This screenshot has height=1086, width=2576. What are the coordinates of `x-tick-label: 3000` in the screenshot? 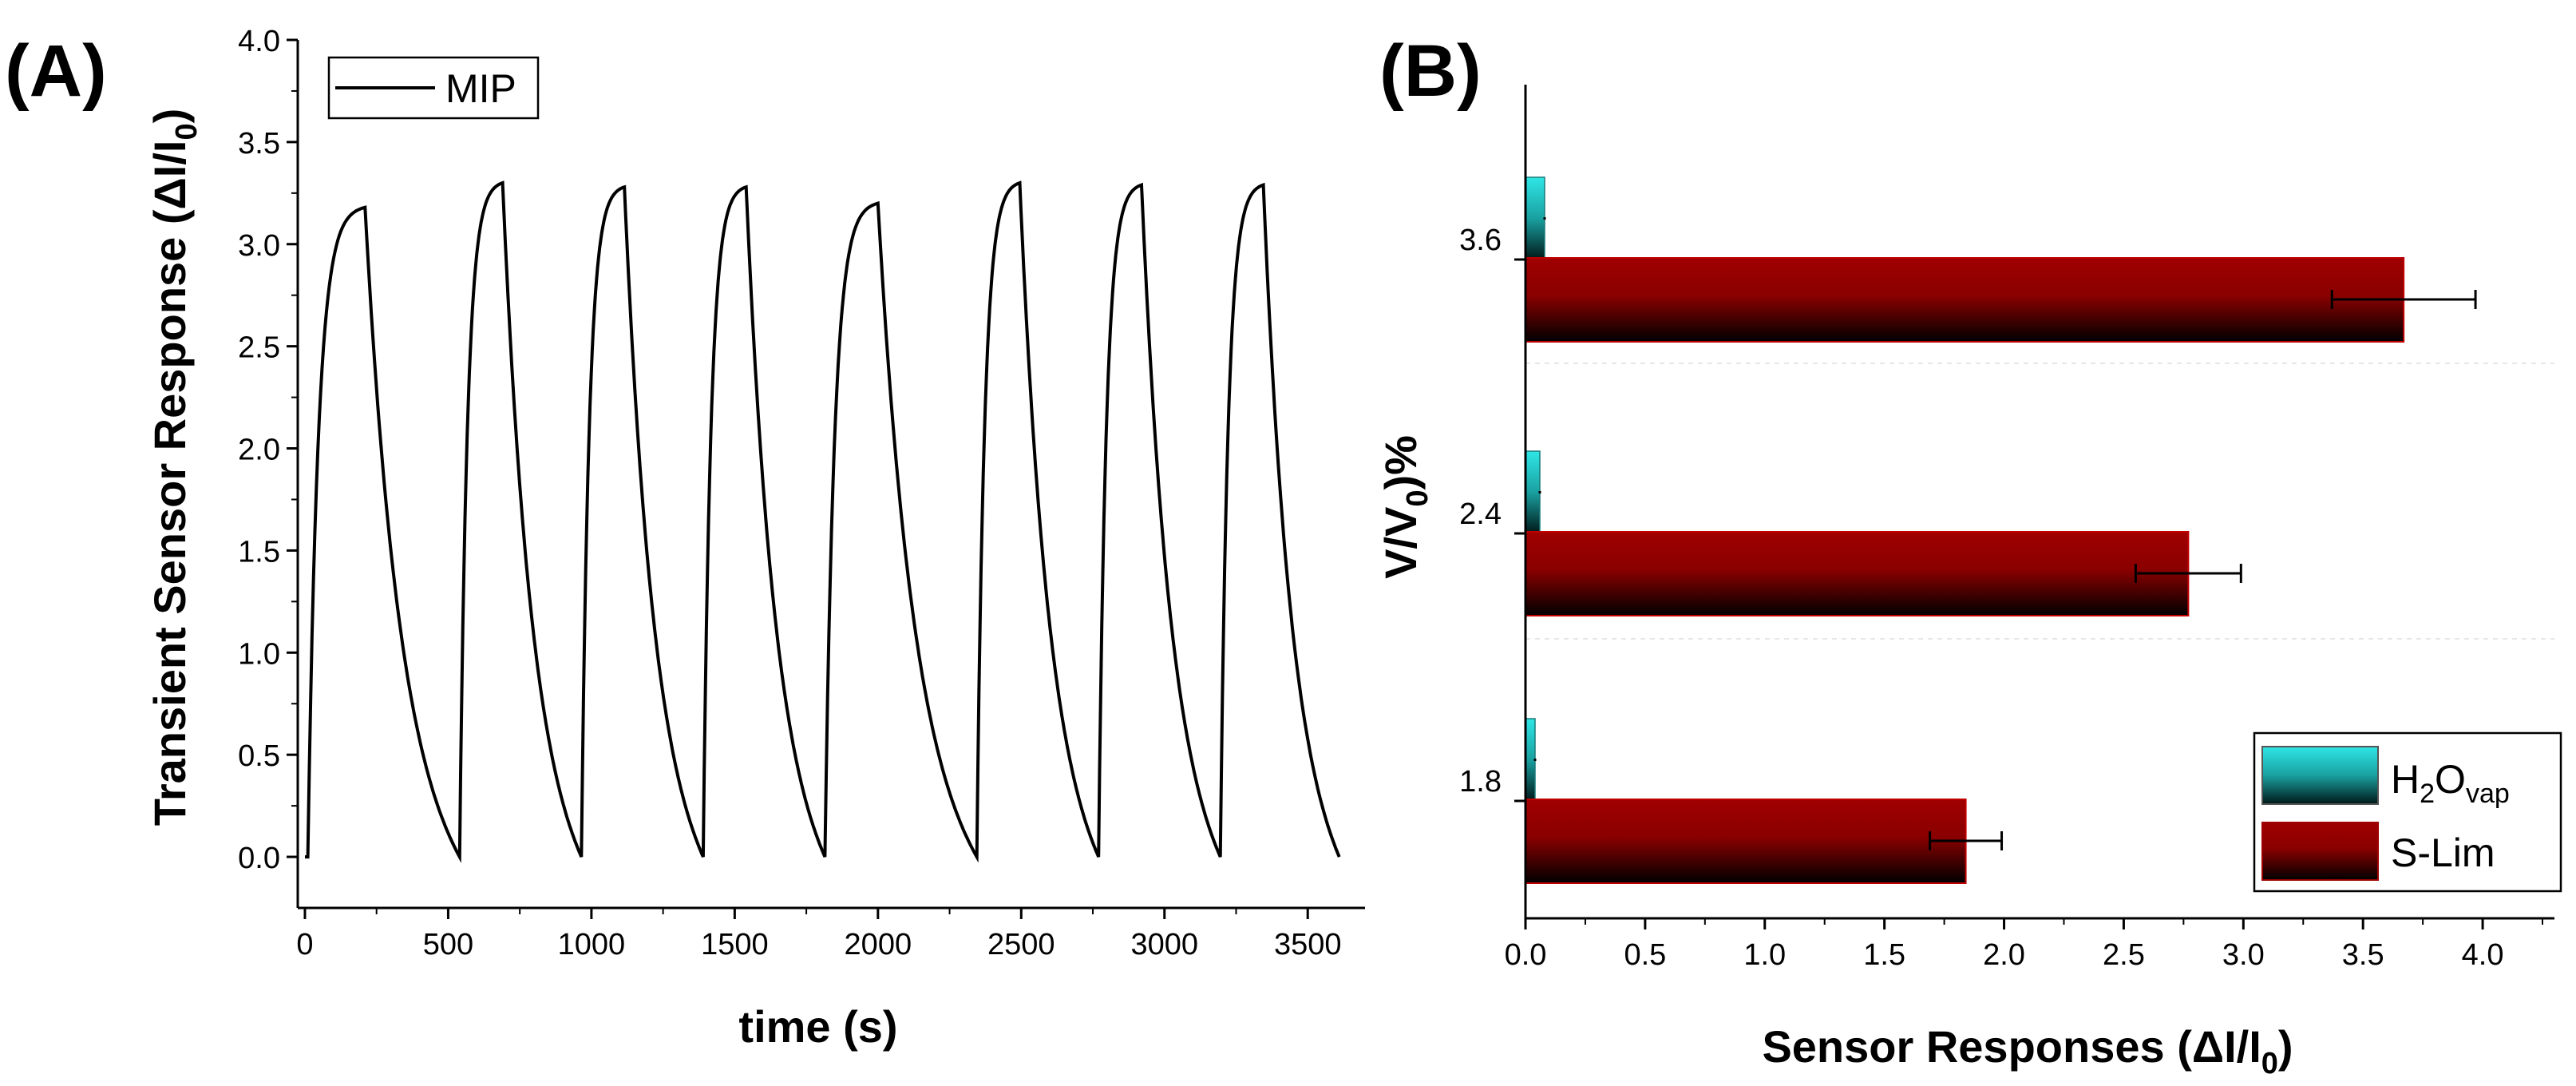 It's located at (1164, 944).